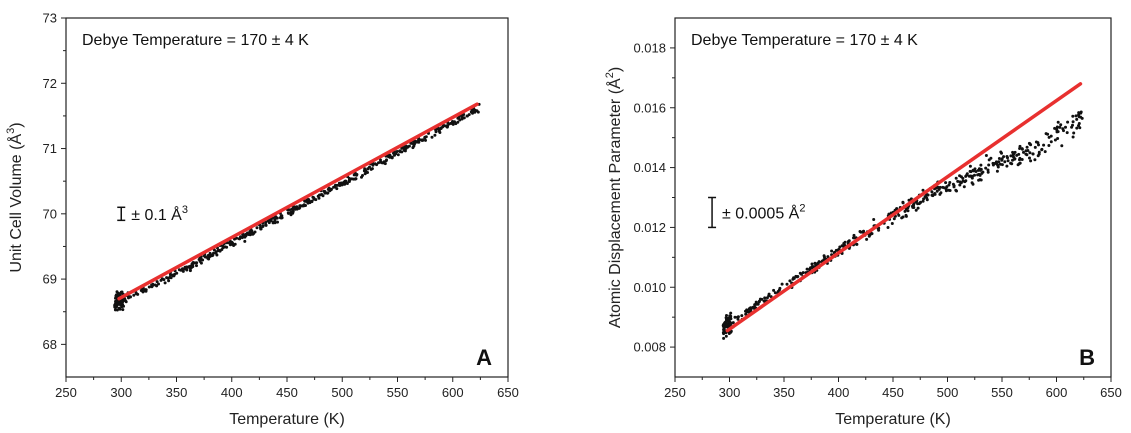 Image resolution: width=1131 pixels, height=433 pixels. I want to click on error-bar-indicator, so click(712, 212).